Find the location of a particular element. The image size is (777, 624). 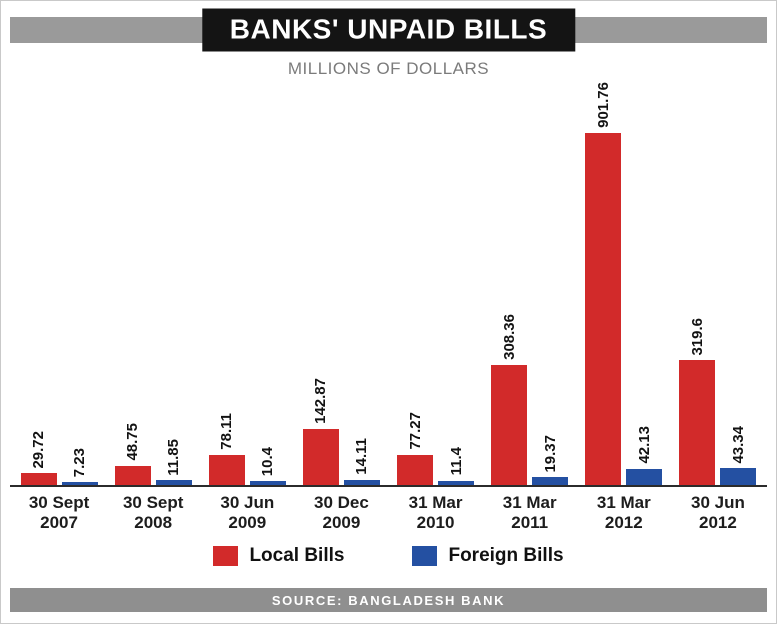

bar-item-local-bills: 77.27 is located at coordinates (415, 448).